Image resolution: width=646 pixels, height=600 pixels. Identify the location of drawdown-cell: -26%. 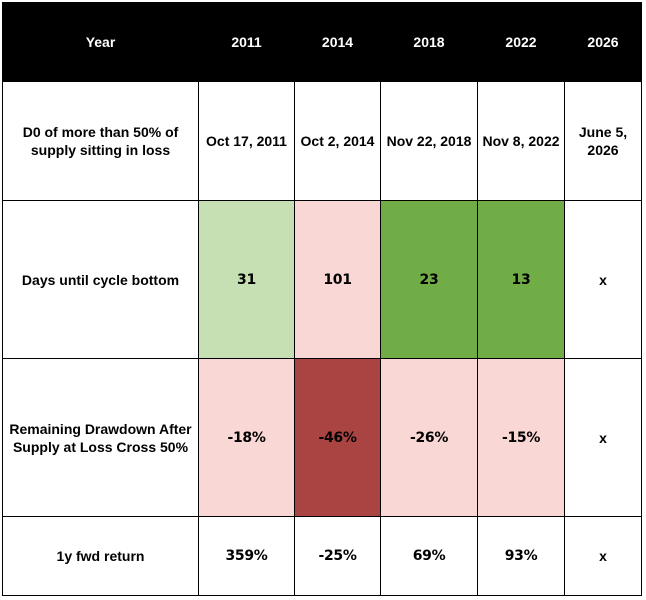
(429, 437).